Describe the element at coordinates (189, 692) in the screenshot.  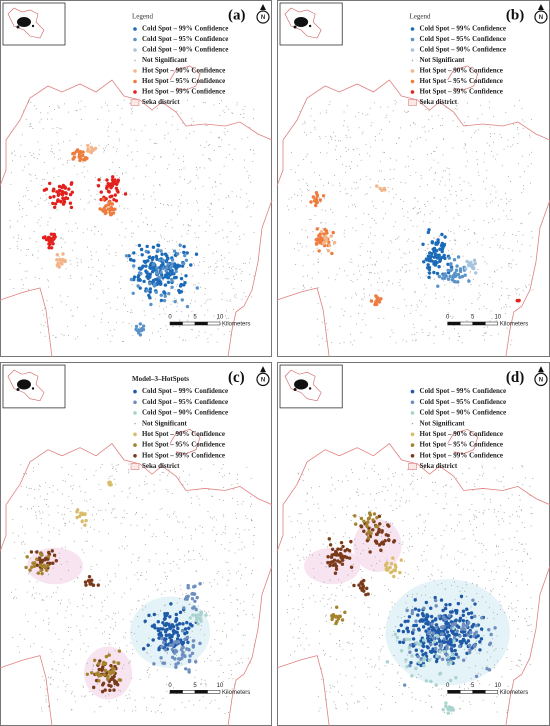
I see `scale-bar` at that location.